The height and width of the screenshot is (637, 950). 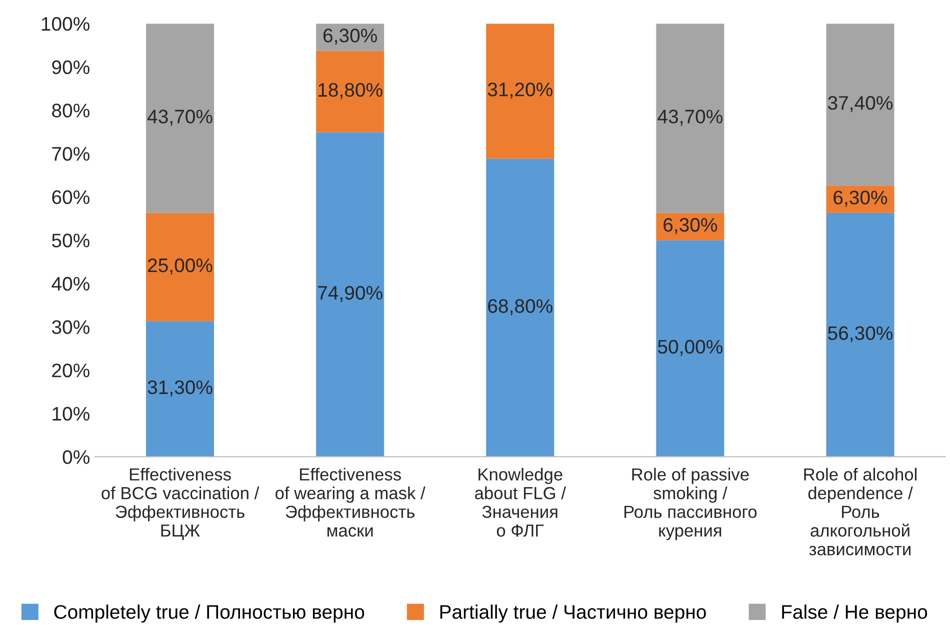 What do you see at coordinates (860, 512) in the screenshot?
I see `x-tick-label: Role of alcohol dependence / Роль алкогольной зависимости` at bounding box center [860, 512].